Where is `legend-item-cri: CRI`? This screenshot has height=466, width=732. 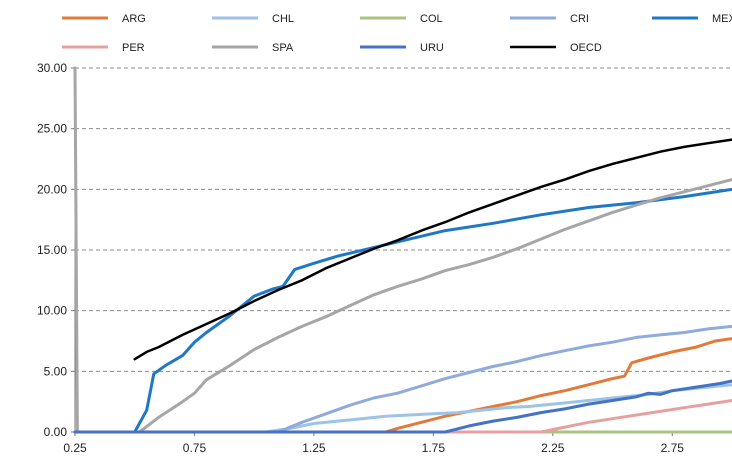
legend-item-cri: CRI is located at coordinates (549, 19).